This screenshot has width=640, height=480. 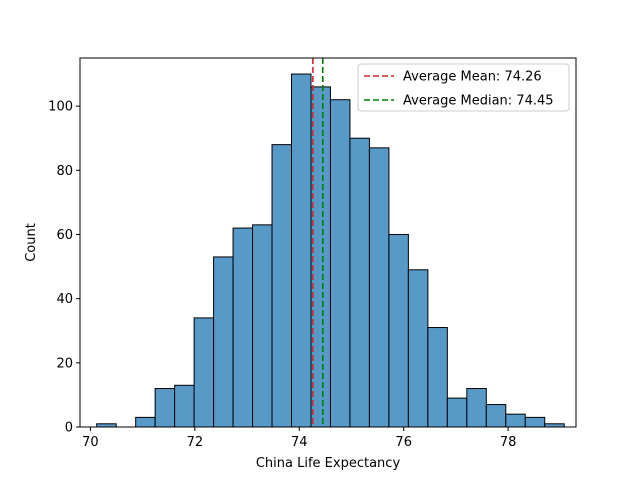 I want to click on y-tick-label: 60, so click(x=64, y=235).